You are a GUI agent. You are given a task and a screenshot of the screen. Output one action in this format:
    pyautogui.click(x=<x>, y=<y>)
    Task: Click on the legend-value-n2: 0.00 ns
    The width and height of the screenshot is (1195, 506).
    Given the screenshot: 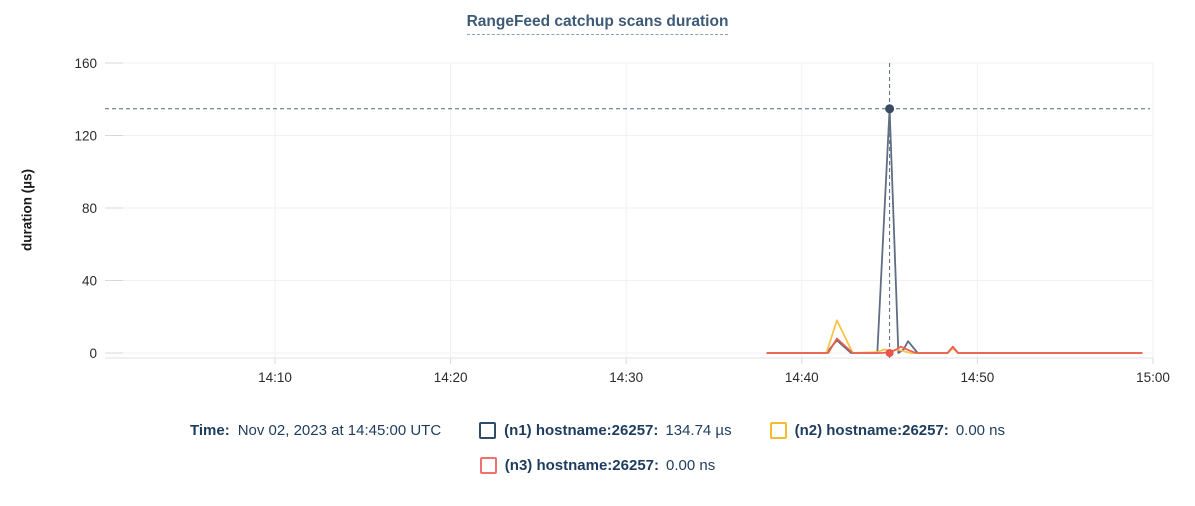 What is the action you would take?
    pyautogui.click(x=980, y=430)
    